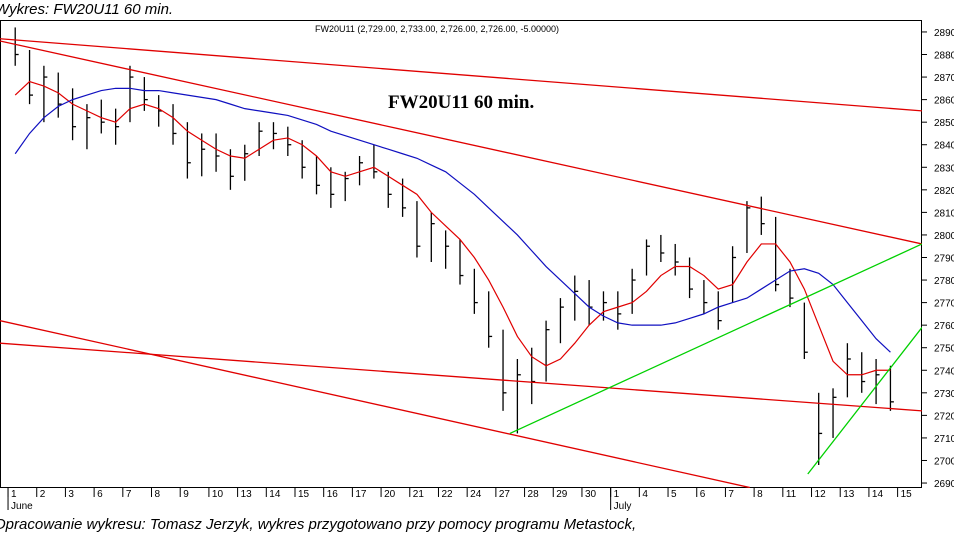 The image size is (954, 537). I want to click on page-header: Wykres: FW20U11 60 min., so click(86, 9).